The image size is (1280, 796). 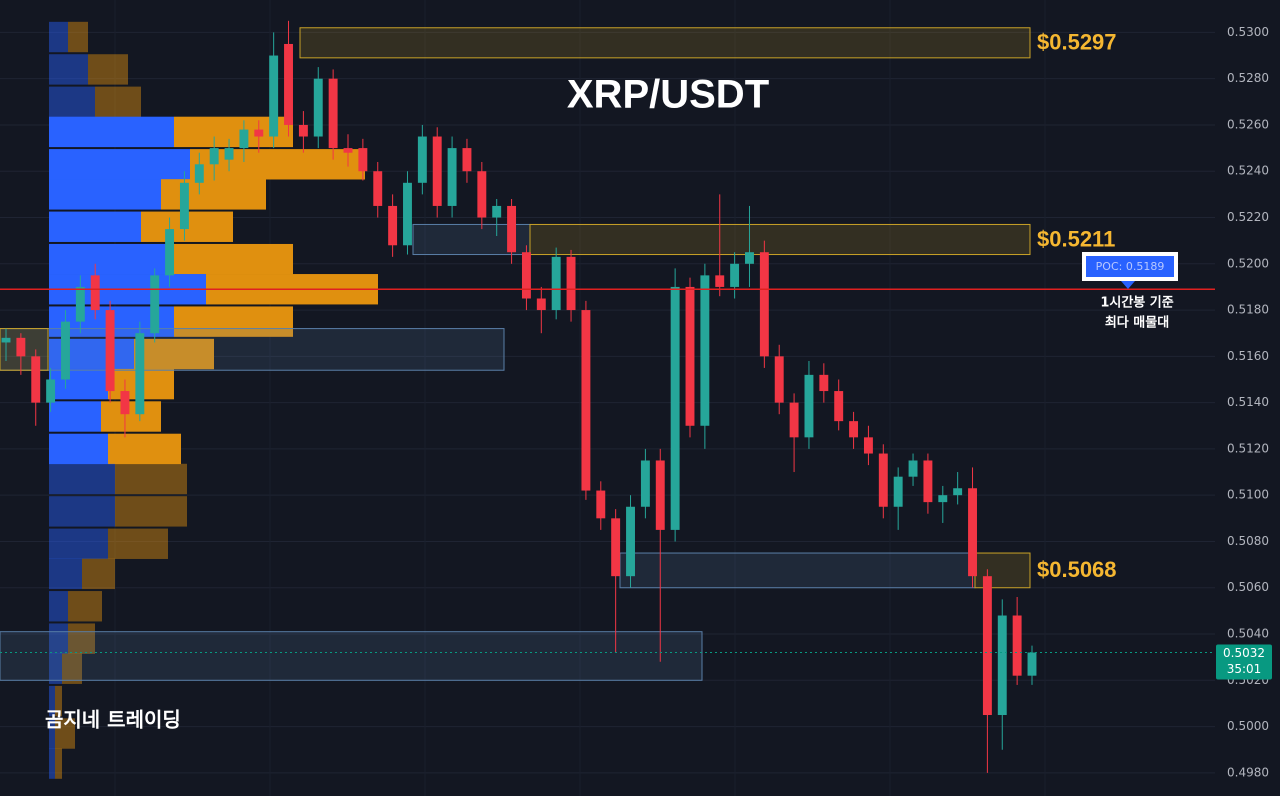 I want to click on poc-note: 최다 매물대, so click(x=1137, y=323).